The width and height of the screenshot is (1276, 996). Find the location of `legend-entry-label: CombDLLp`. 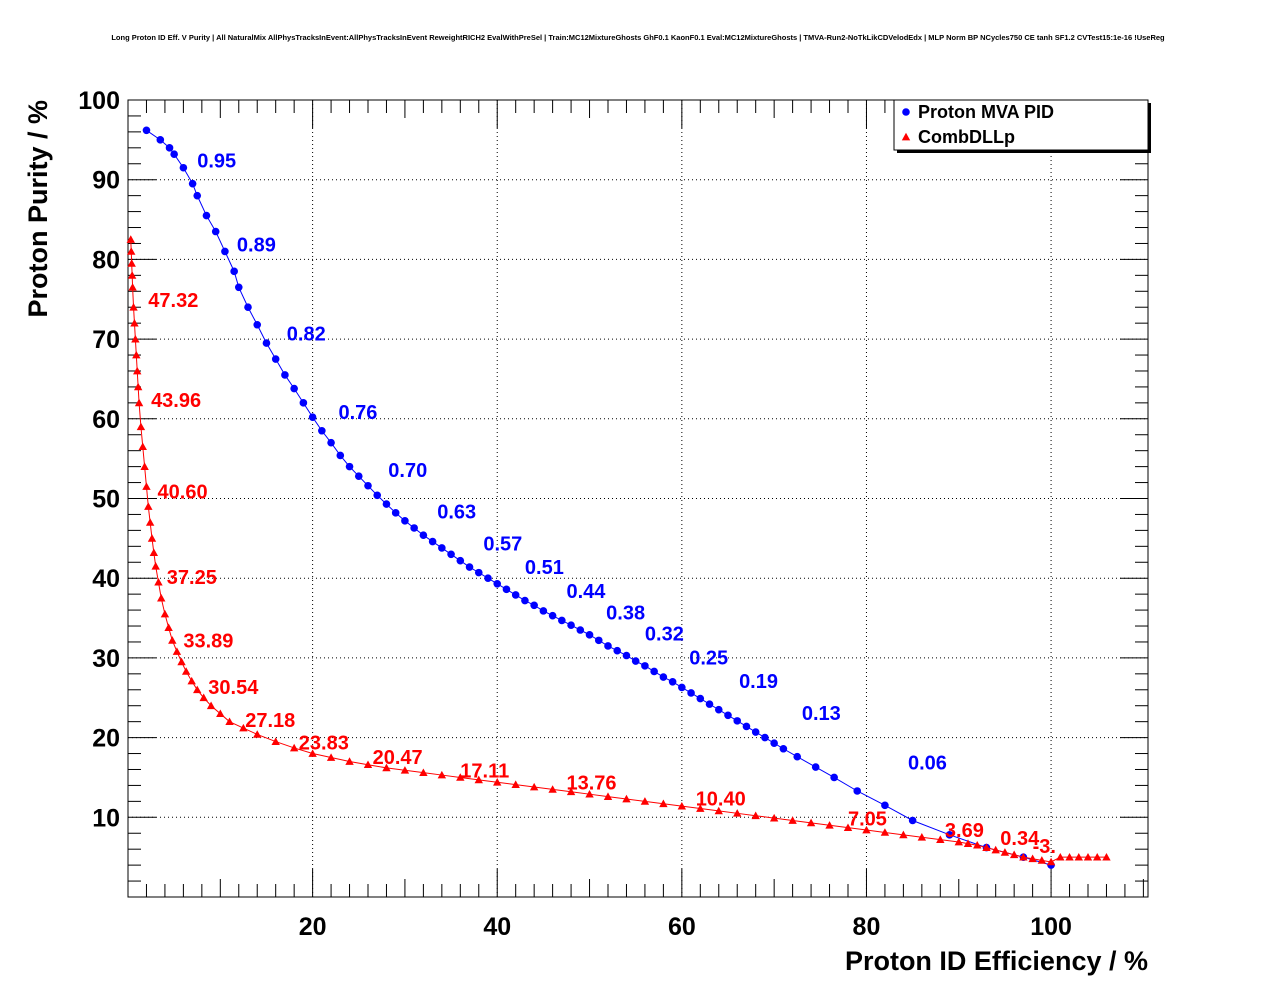

legend-entry-label: CombDLLp is located at coordinates (966, 137).